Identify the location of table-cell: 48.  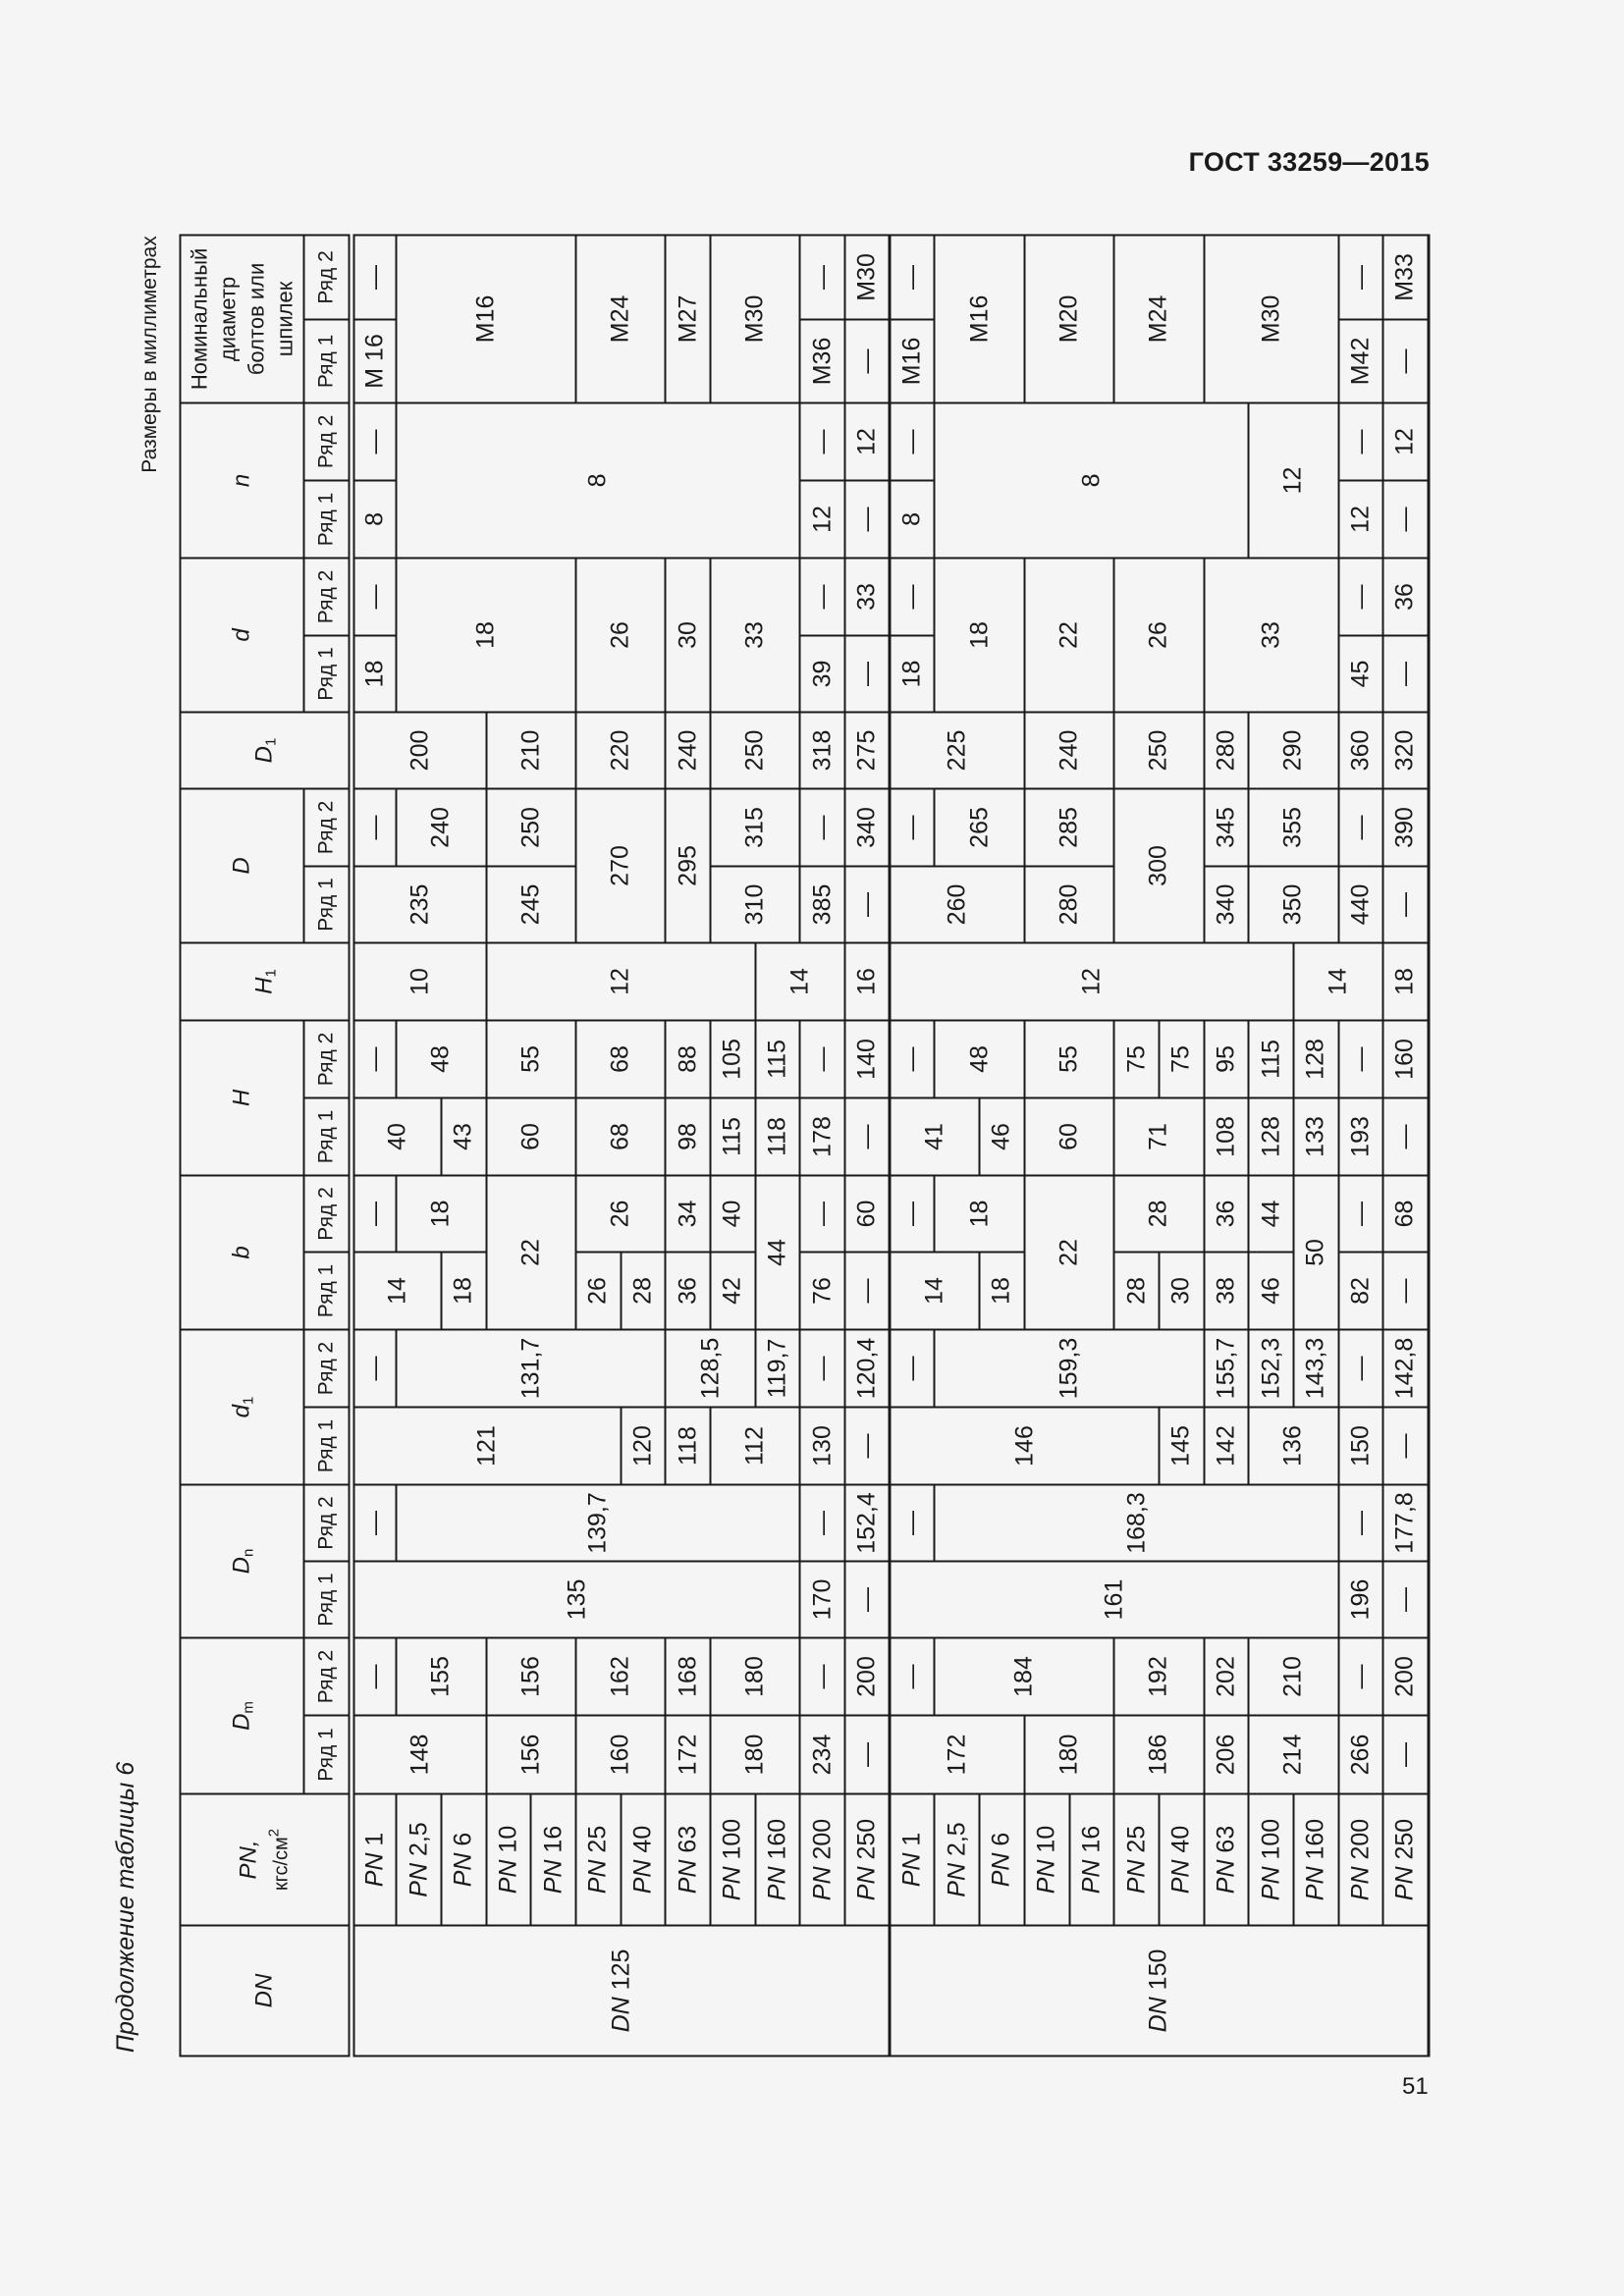
(979, 1058).